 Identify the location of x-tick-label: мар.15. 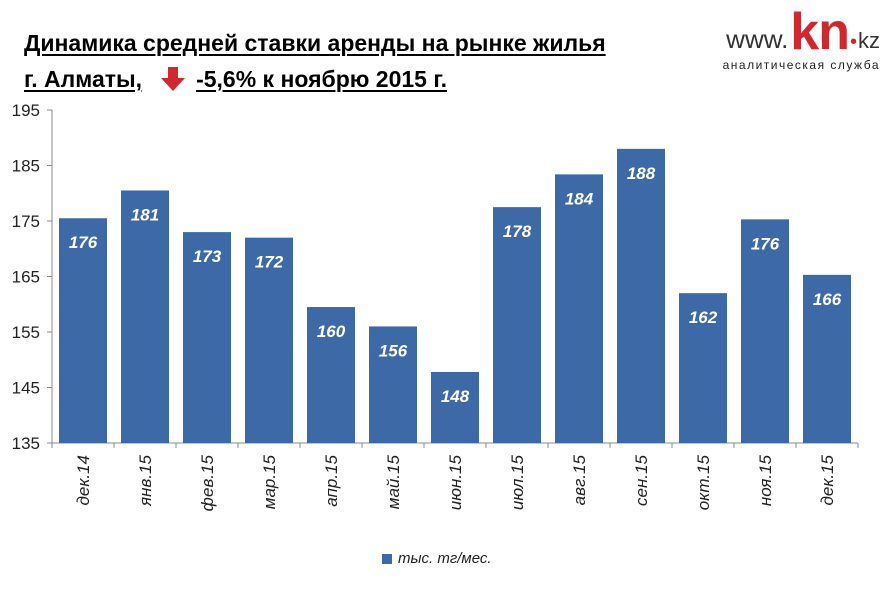
(269, 481).